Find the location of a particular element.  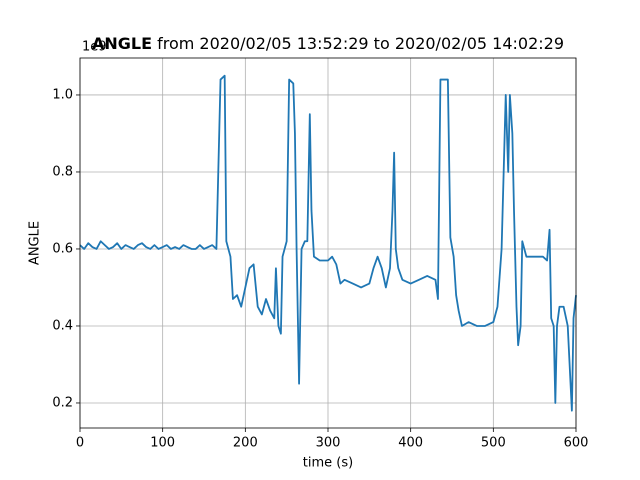

x-tick-label: 400 is located at coordinates (410, 443).